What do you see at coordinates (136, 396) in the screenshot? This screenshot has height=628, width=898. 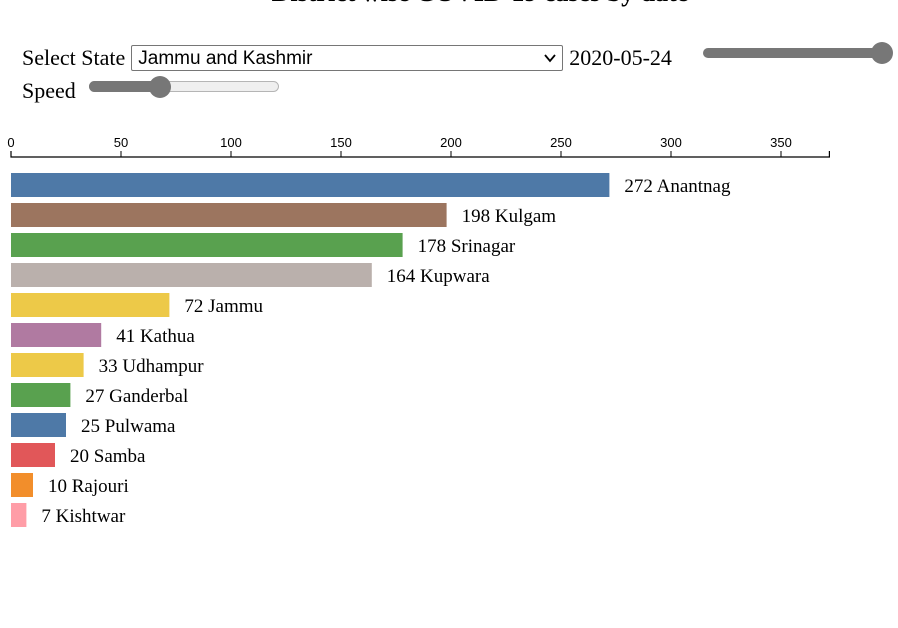 I see `bar-label: 27 Ganderbal` at bounding box center [136, 396].